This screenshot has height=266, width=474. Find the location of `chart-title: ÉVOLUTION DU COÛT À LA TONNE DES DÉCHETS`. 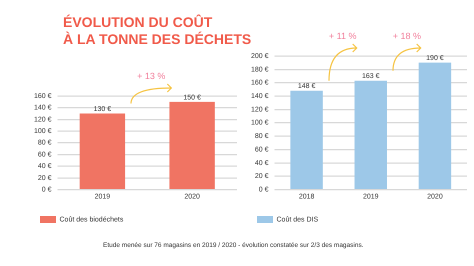

chart-title: ÉVOLUTION DU COÛT À LA TONNE DES DÉCHETS is located at coordinates (157, 31).